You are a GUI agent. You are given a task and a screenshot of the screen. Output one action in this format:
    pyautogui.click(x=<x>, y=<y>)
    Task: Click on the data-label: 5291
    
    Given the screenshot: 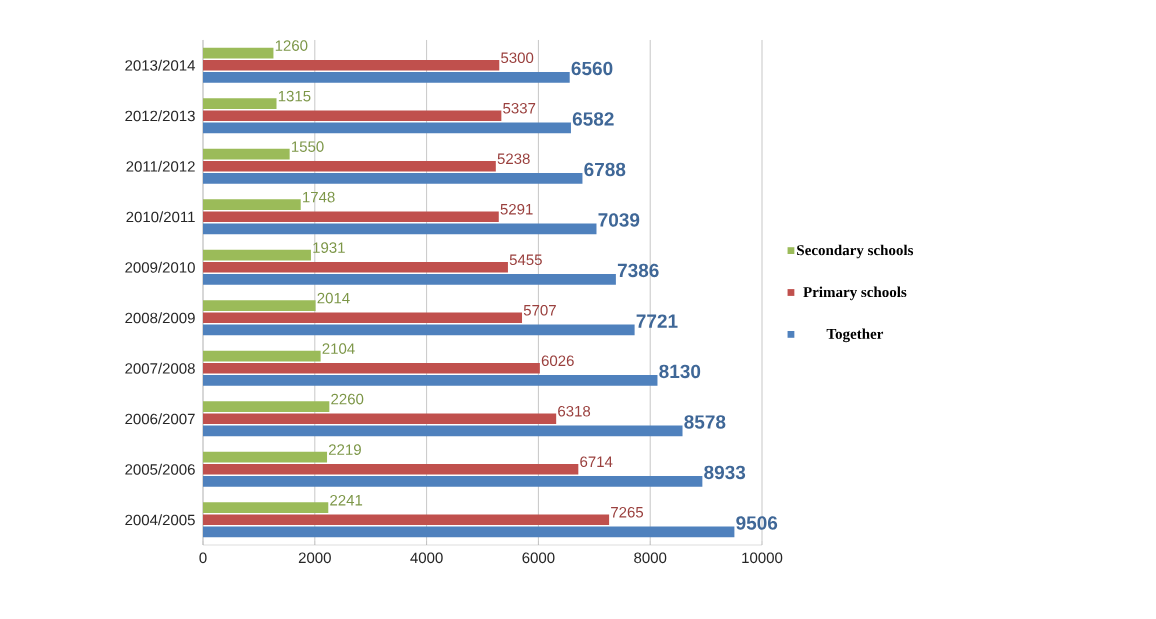 What is the action you would take?
    pyautogui.click(x=516, y=209)
    